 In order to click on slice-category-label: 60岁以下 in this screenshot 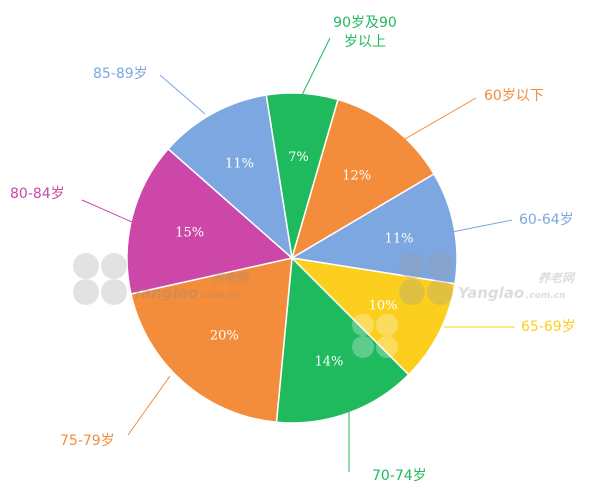, I will do `click(514, 96)`.